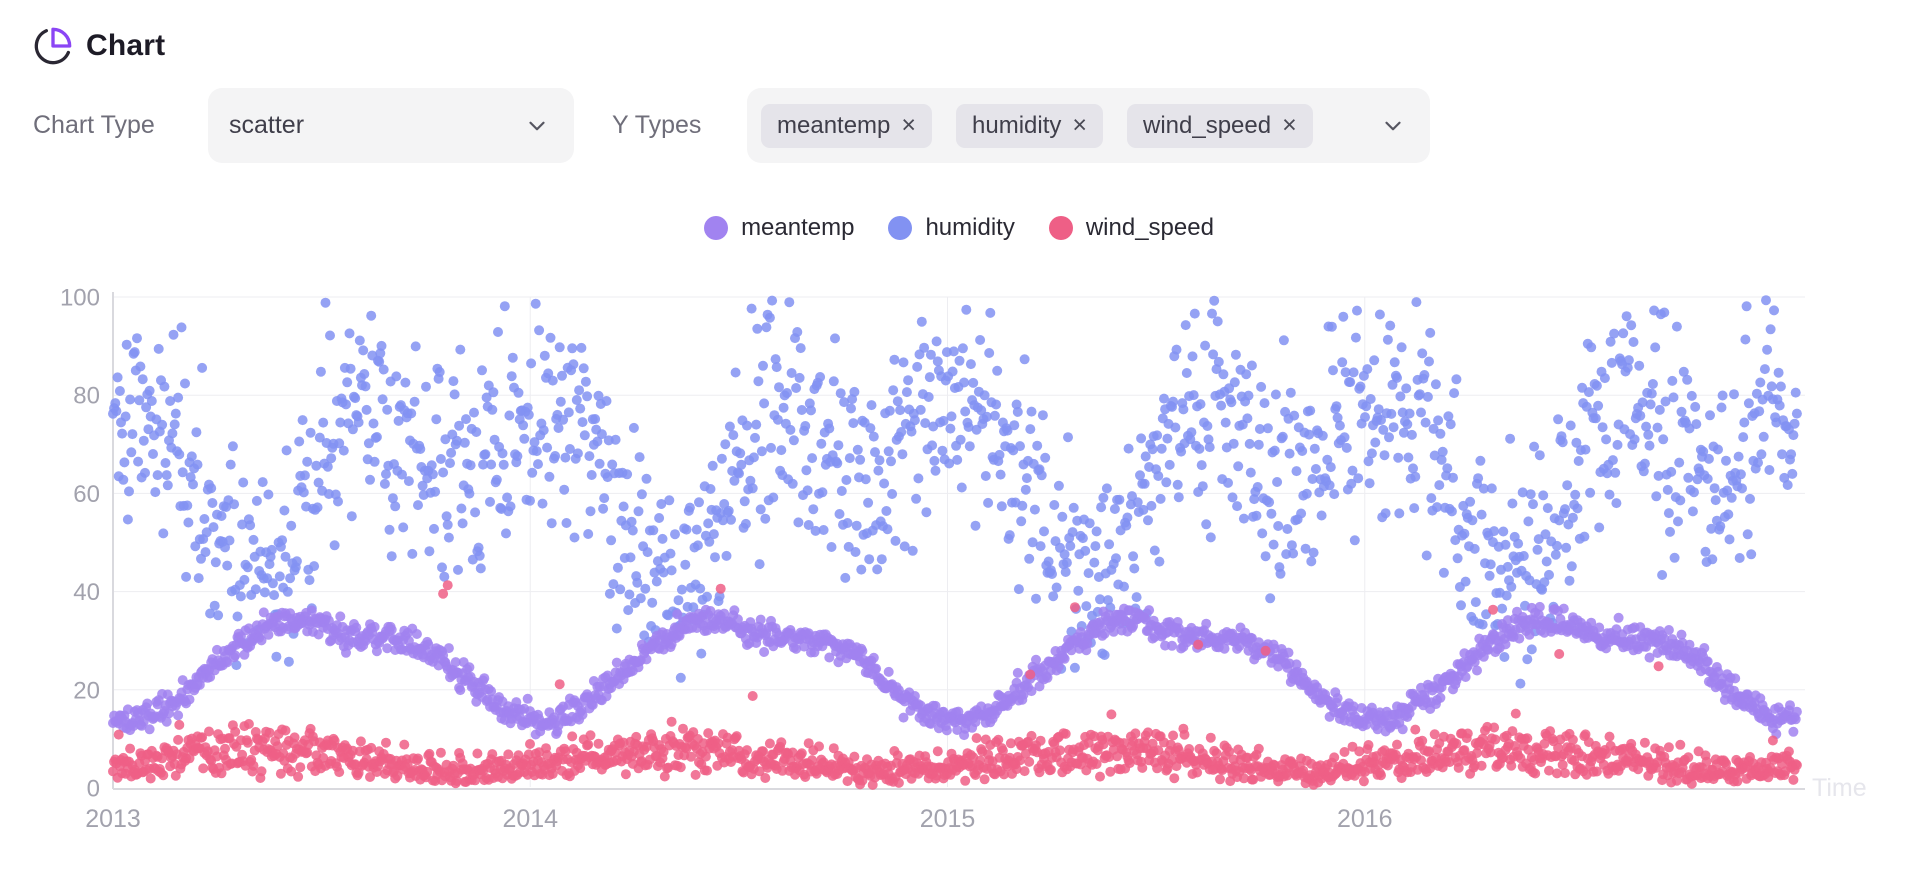  I want to click on svg-text: 20, so click(86, 690).